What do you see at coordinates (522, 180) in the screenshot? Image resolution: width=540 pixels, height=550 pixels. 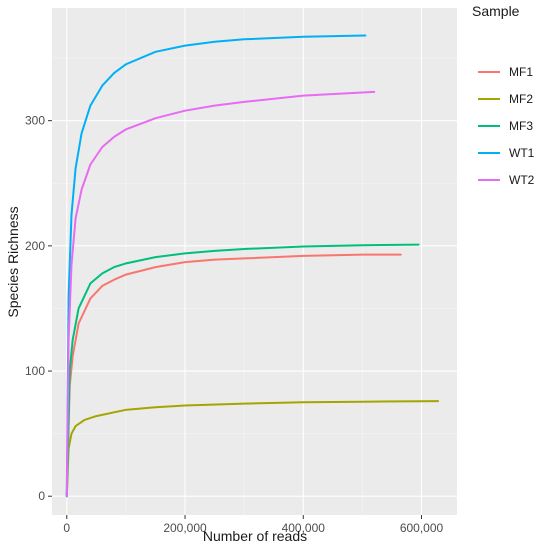 I see `legend-label: WT2` at bounding box center [522, 180].